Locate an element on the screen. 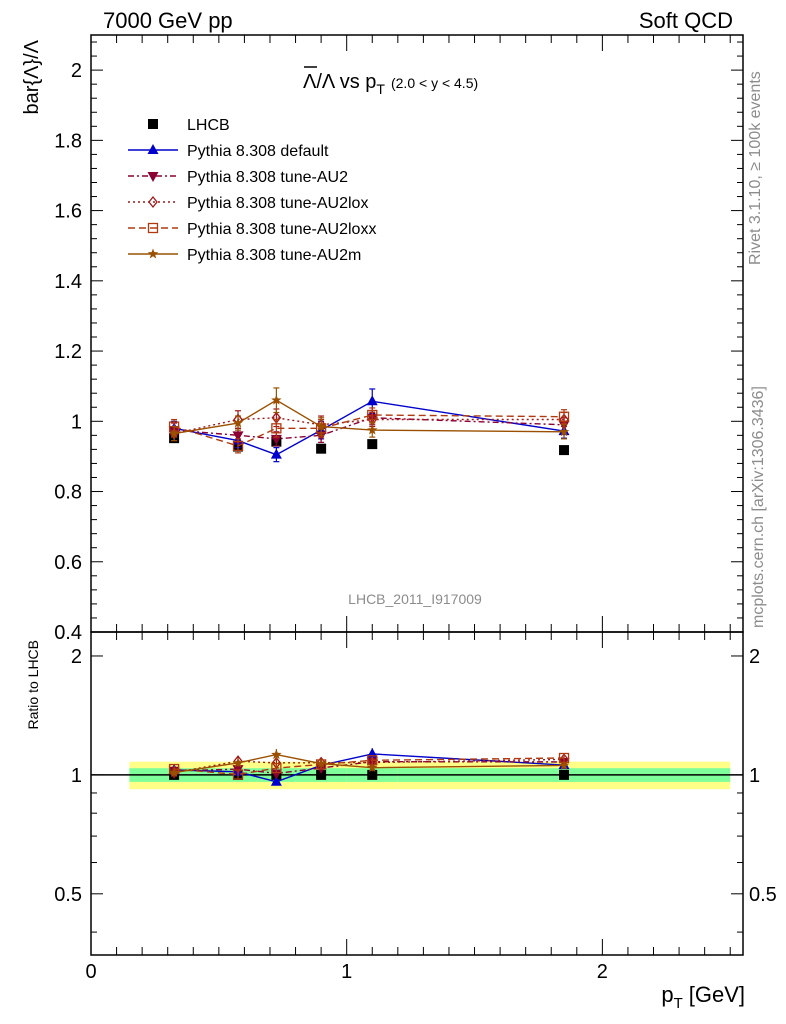 The height and width of the screenshot is (1024, 786). series-3-line is located at coordinates (368, 426).